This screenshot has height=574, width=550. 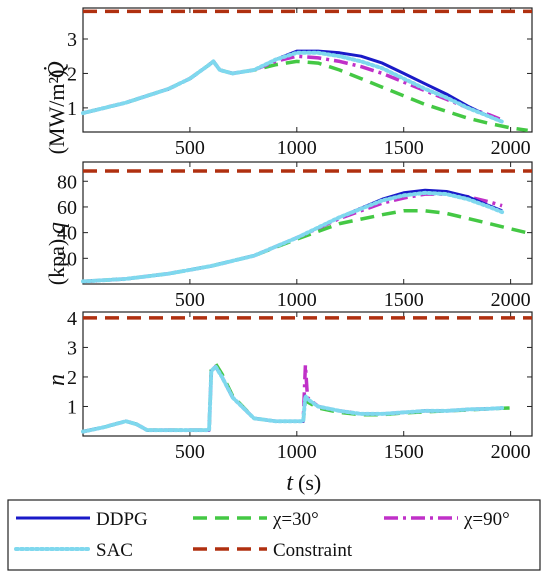 I want to click on legend: DDPG χ=30° χ=90° SAC Constraint, so click(x=274, y=535).